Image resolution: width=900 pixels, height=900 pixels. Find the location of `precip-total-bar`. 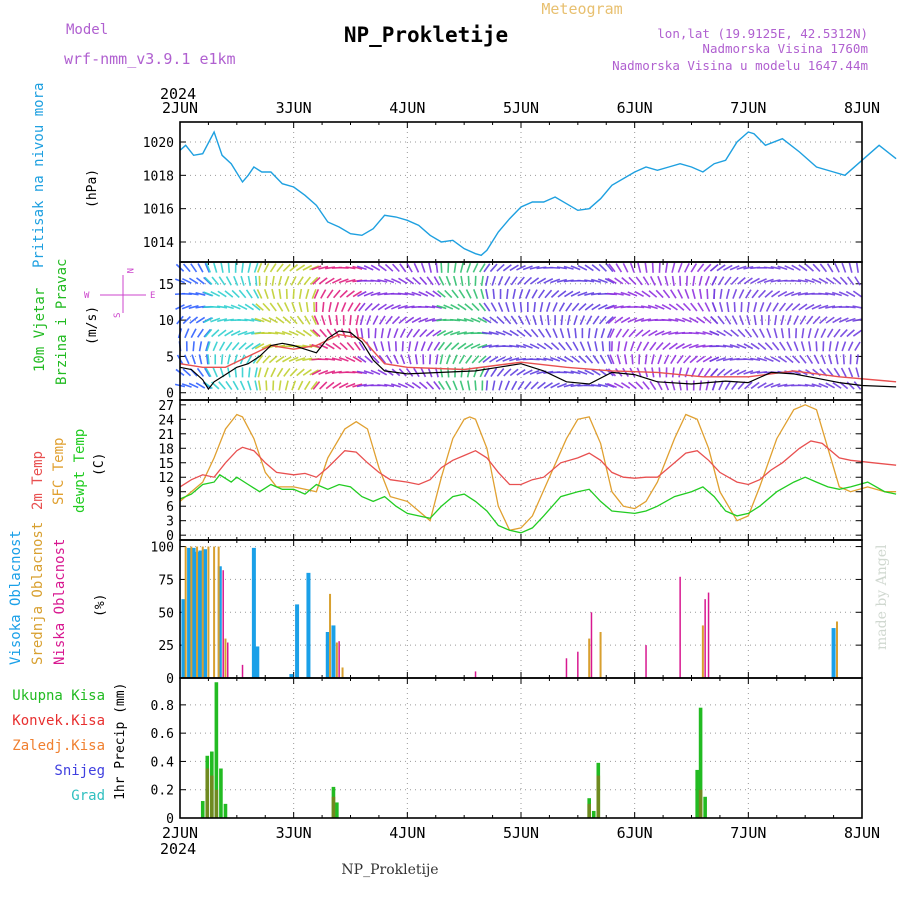

precip-total-bar is located at coordinates (202, 809).